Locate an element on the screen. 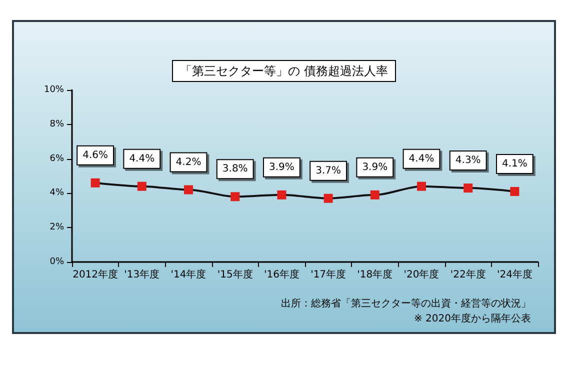 This screenshot has height=379, width=587. x-tick-label: 2012年度 is located at coordinates (95, 274).